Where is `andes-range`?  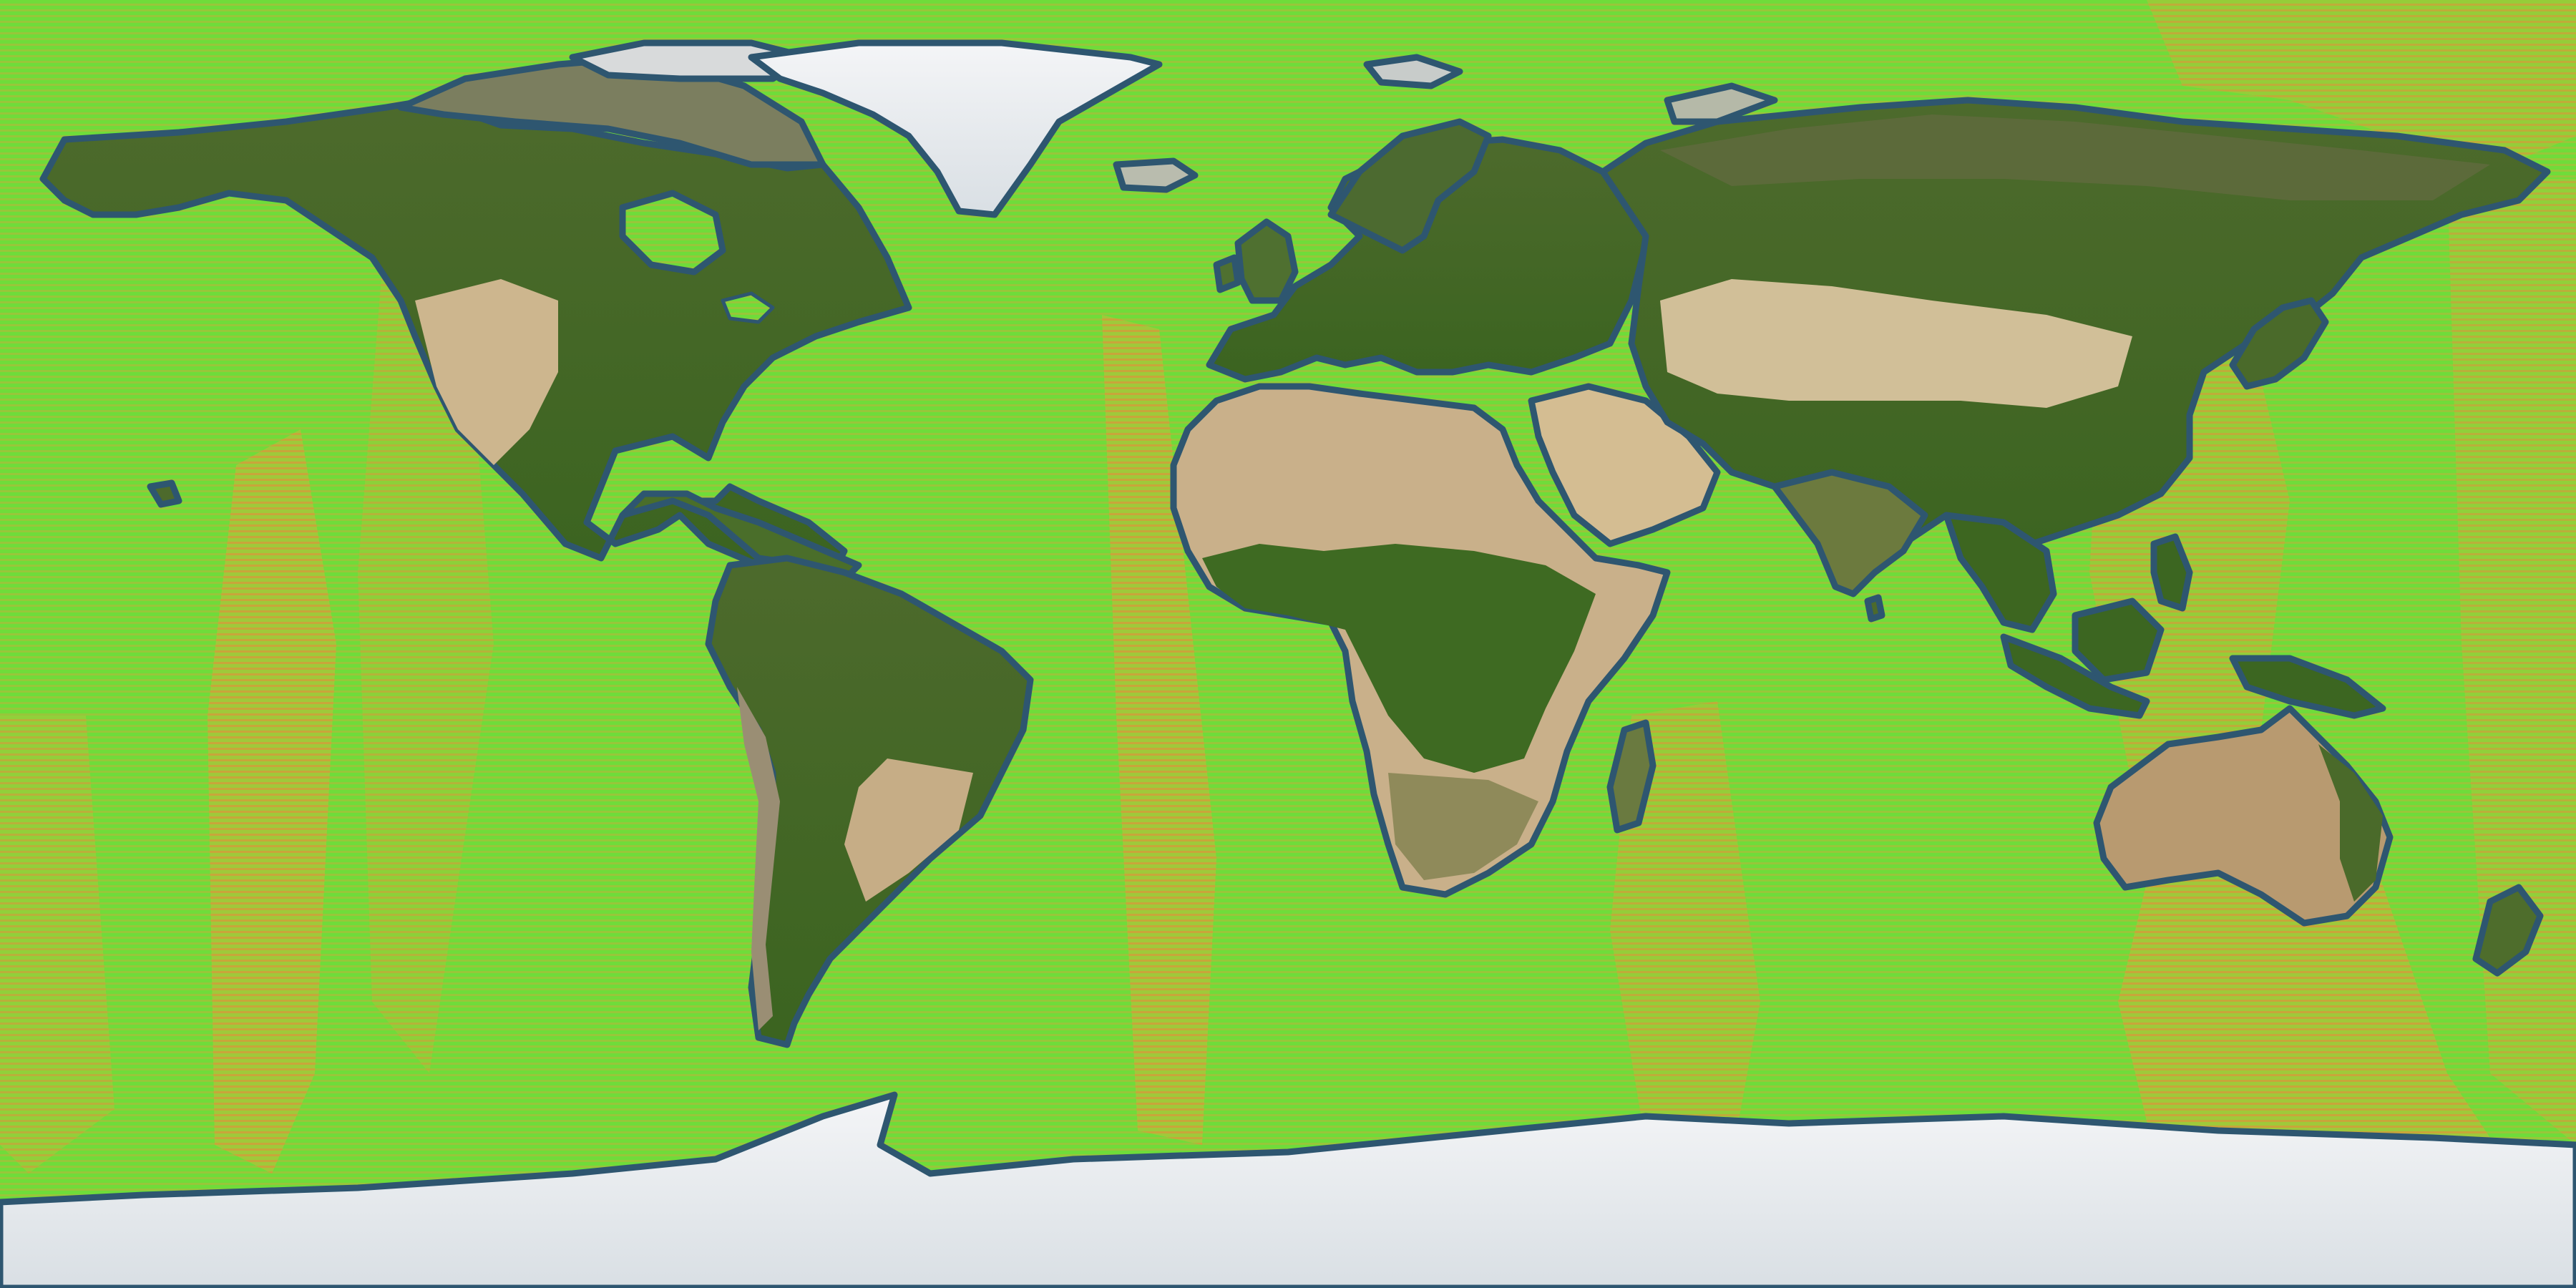
andes-range is located at coordinates (758, 858).